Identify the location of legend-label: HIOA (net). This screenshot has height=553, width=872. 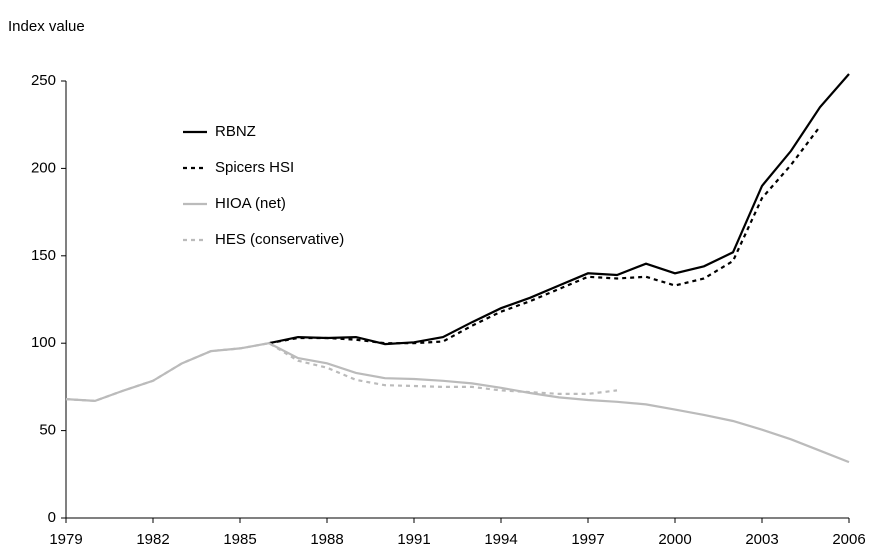
(250, 203).